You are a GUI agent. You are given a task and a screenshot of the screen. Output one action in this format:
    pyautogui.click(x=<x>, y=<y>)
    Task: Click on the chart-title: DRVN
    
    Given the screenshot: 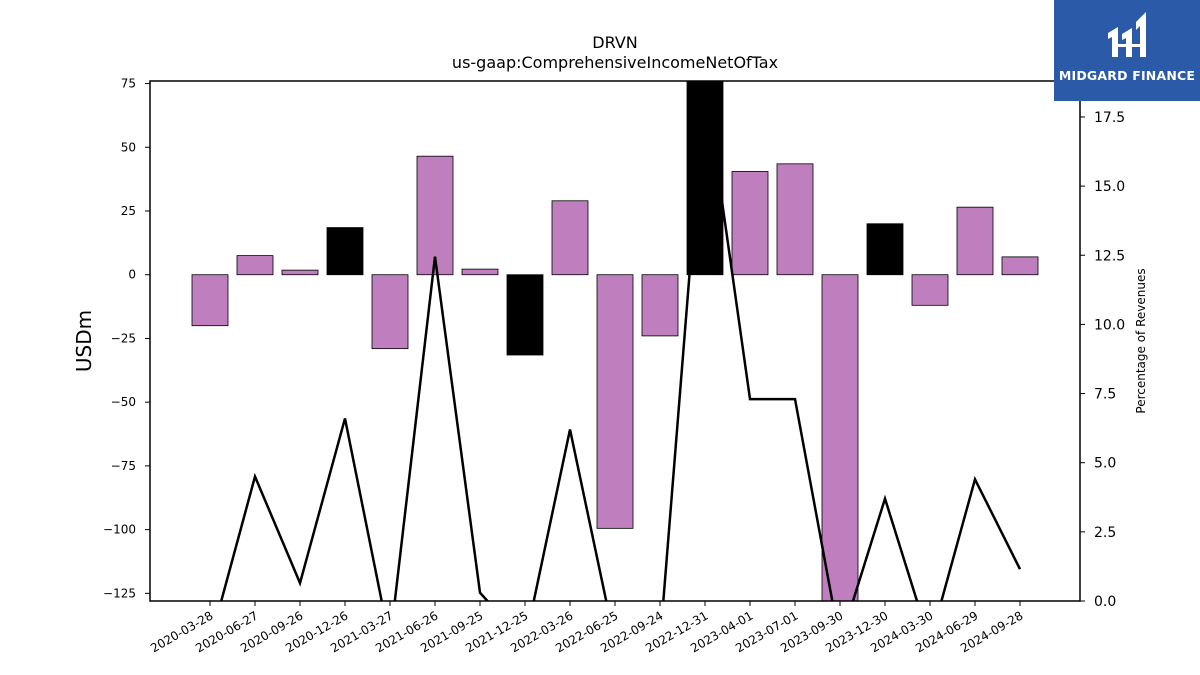 What is the action you would take?
    pyautogui.click(x=614, y=42)
    